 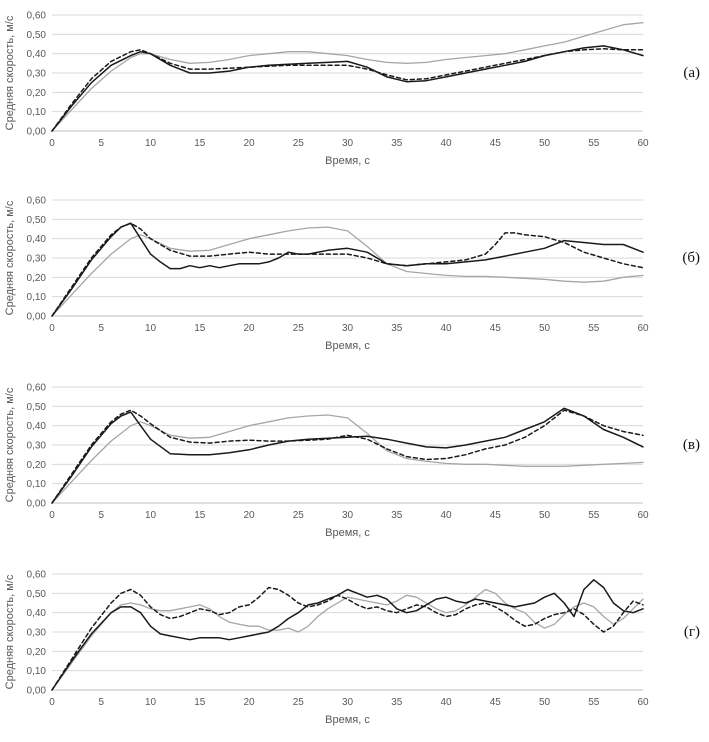 I want to click on panel-label-a: (а), so click(x=691, y=73).